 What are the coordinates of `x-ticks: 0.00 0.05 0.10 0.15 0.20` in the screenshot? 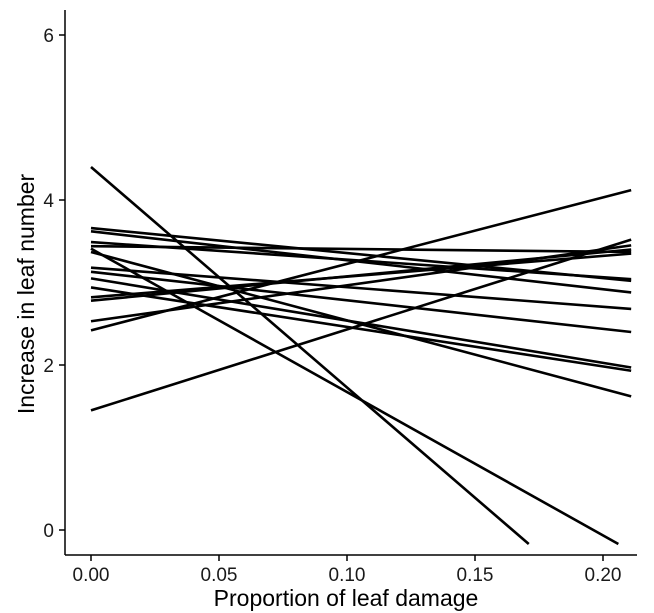 It's located at (347, 570).